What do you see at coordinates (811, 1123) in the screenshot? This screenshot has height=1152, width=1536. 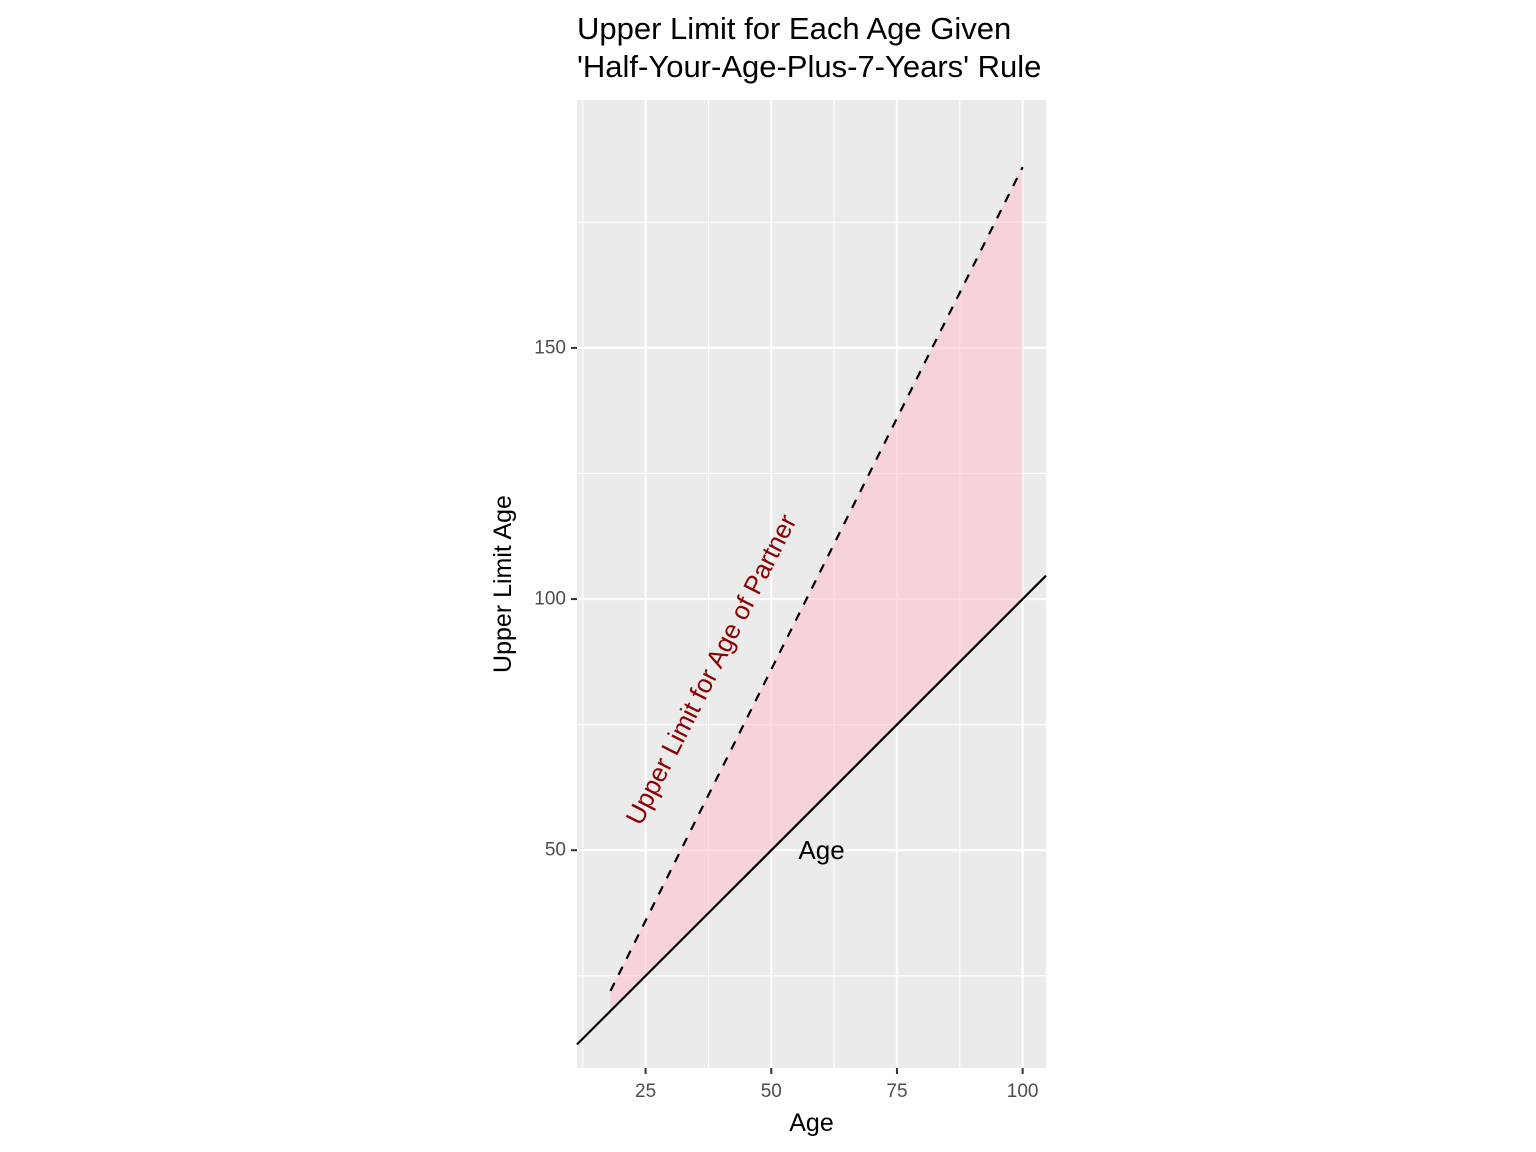 I see `x-axis-title: Age` at bounding box center [811, 1123].